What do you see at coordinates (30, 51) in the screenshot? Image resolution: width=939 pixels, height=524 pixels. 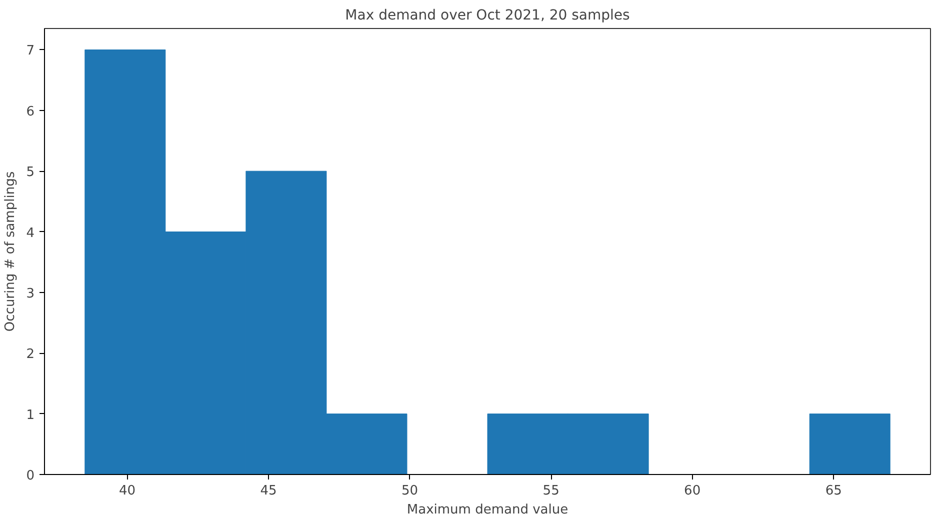 I see `y-tick-label: 7` at bounding box center [30, 51].